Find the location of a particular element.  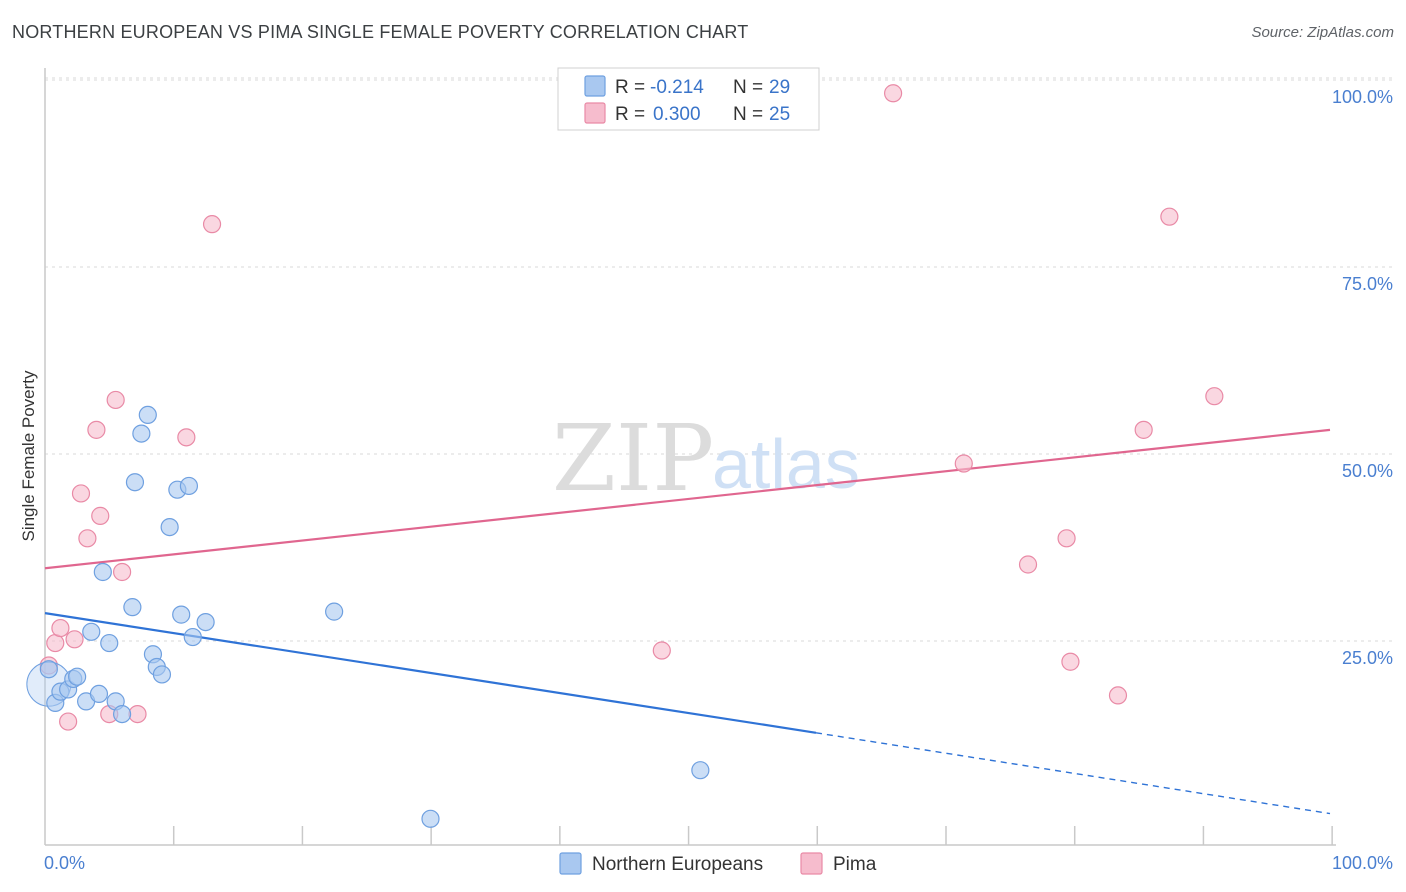

y-tick-label-75: 75.0% is located at coordinates (1367, 284).